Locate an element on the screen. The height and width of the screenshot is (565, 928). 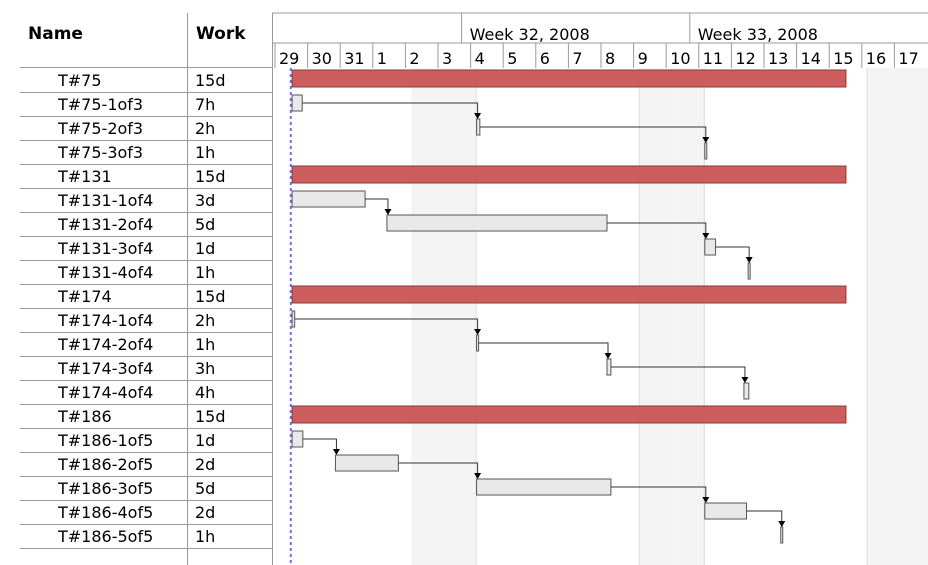
task-work: 4h is located at coordinates (205, 392).